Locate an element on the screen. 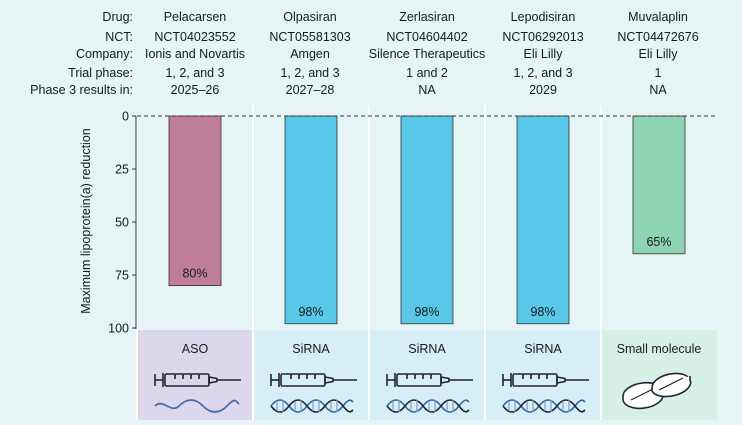 The width and height of the screenshot is (742, 425). modality-label: ASO is located at coordinates (195, 349).